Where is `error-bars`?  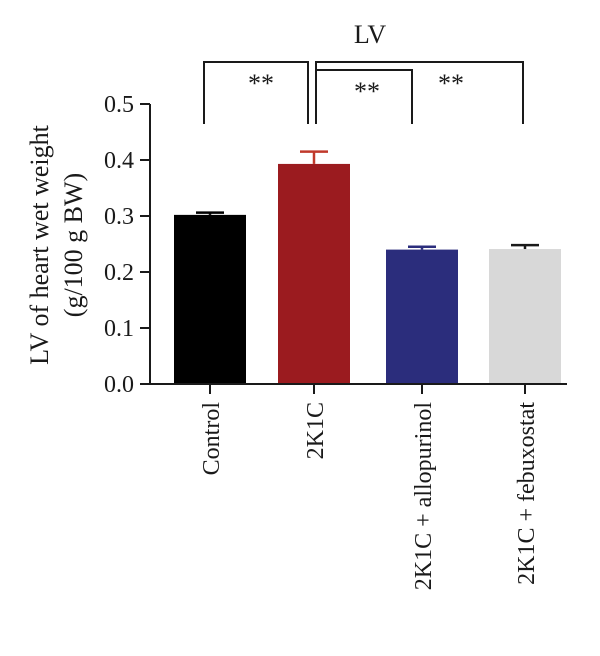
error-bars is located at coordinates (367, 200).